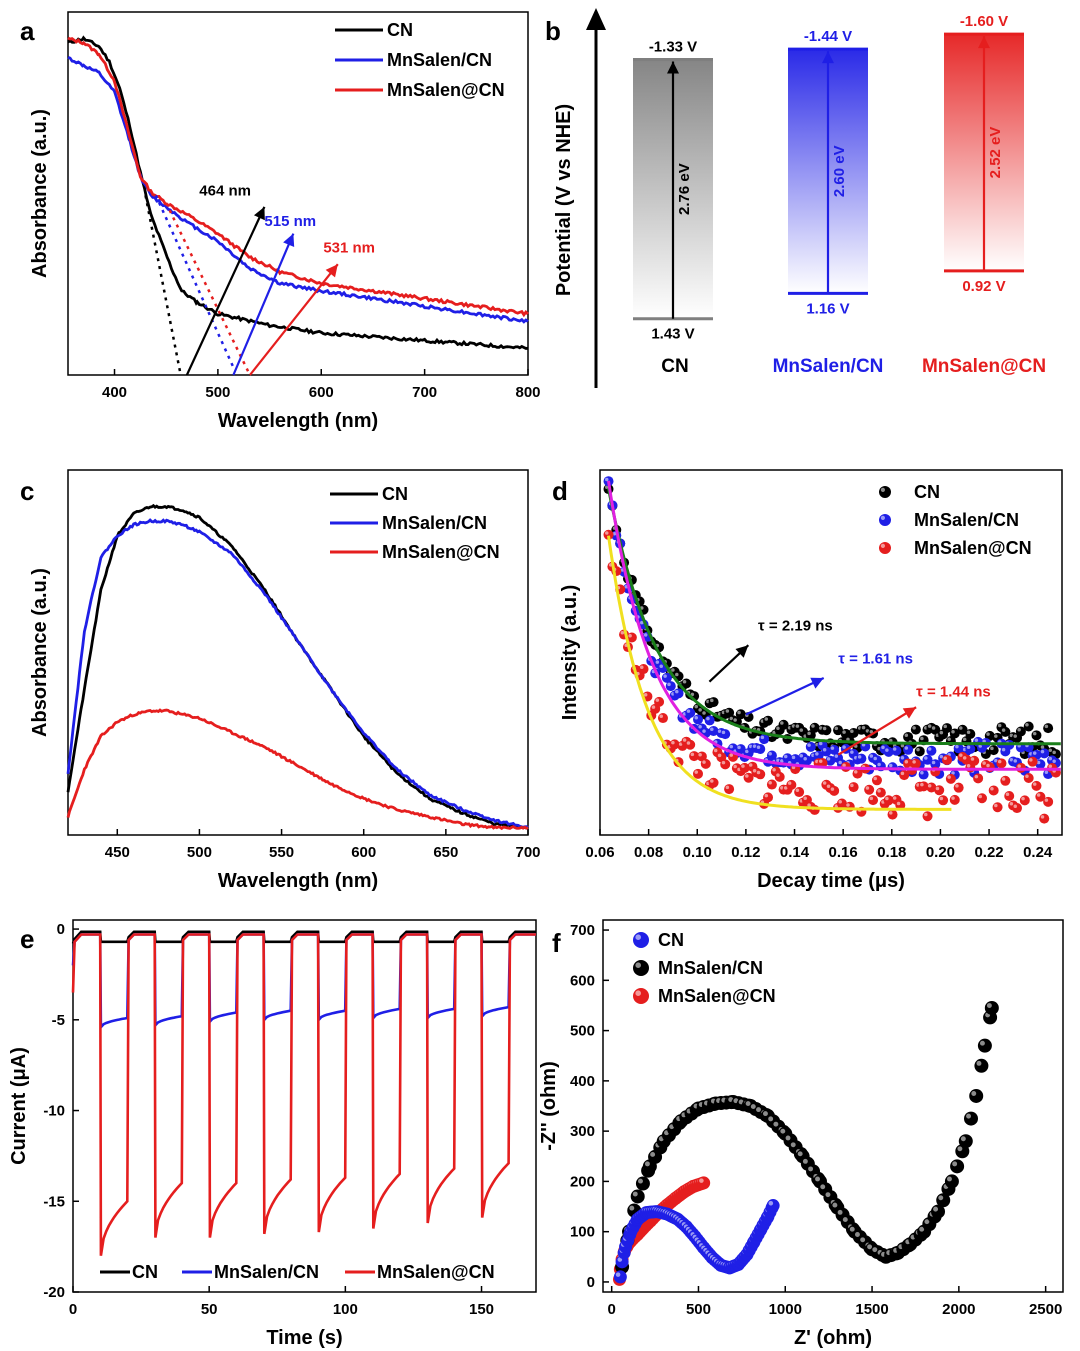  What do you see at coordinates (439, 60) in the screenshot?
I see `panel-a-legend-label: MnSalen/CN` at bounding box center [439, 60].